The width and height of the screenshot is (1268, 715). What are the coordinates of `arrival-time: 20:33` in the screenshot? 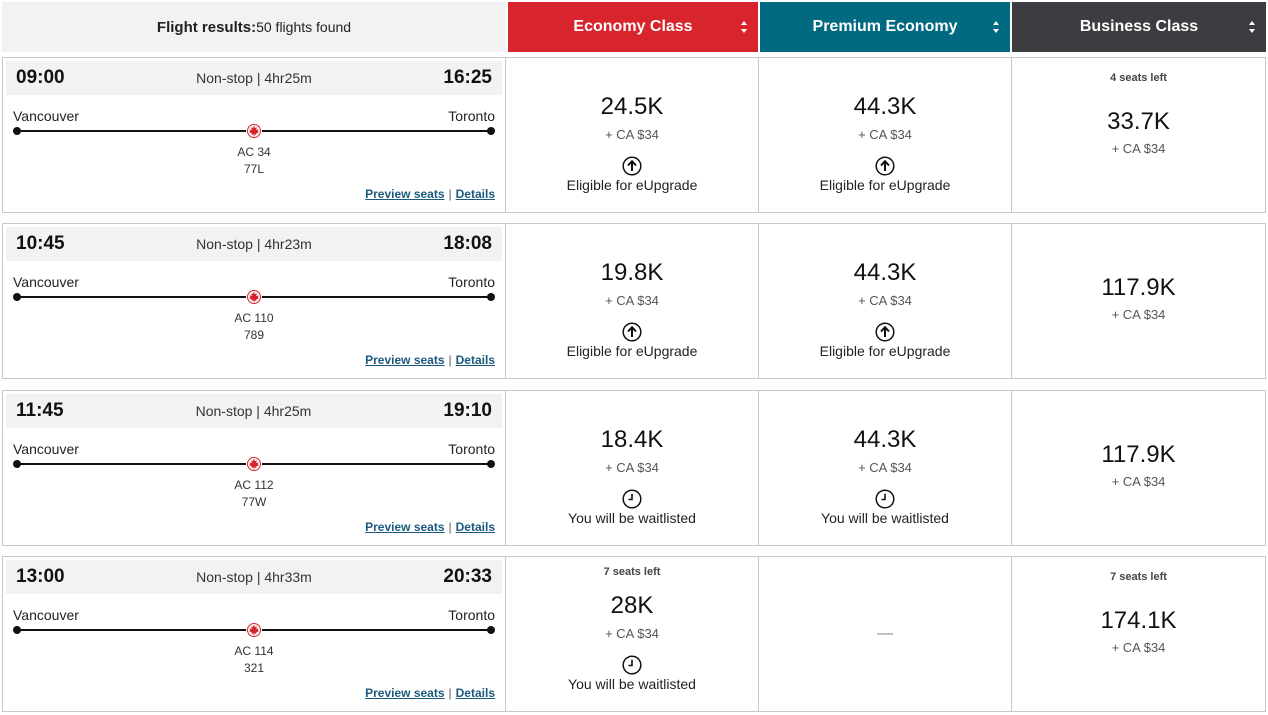 It's located at (467, 576).